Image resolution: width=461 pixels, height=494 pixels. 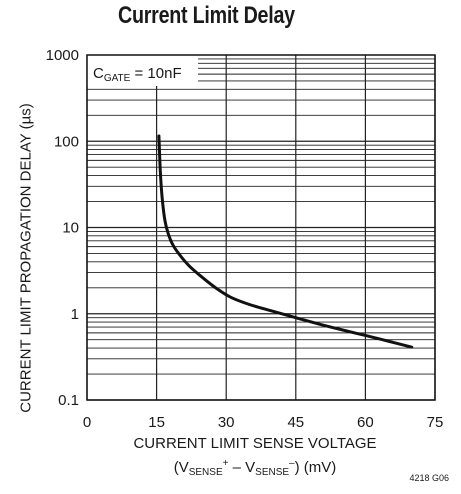 I want to click on annotation-label: CGATE = 10nF, so click(x=137, y=74).